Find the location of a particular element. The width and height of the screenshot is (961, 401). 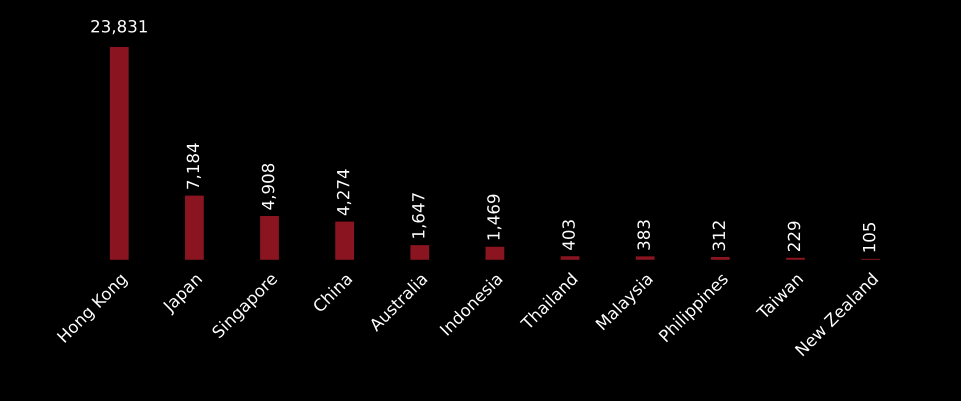

data-label: 4,908 is located at coordinates (269, 187).